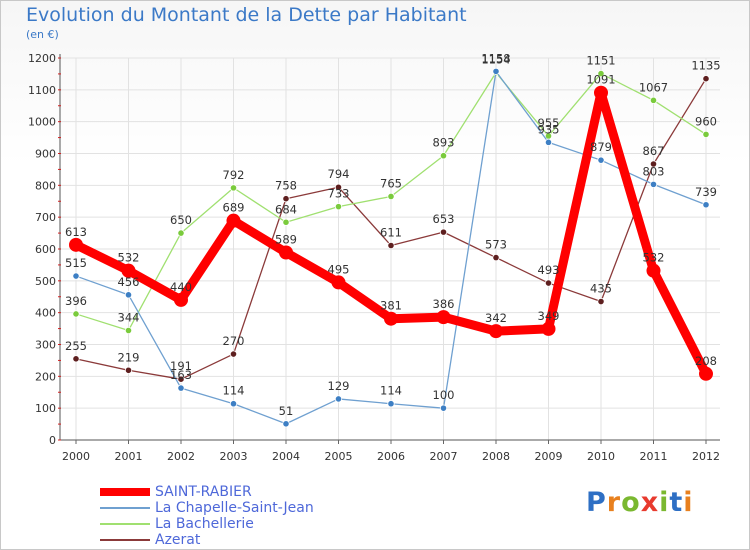 This screenshot has height=550, width=750. I want to click on data-label: 733, so click(339, 194).